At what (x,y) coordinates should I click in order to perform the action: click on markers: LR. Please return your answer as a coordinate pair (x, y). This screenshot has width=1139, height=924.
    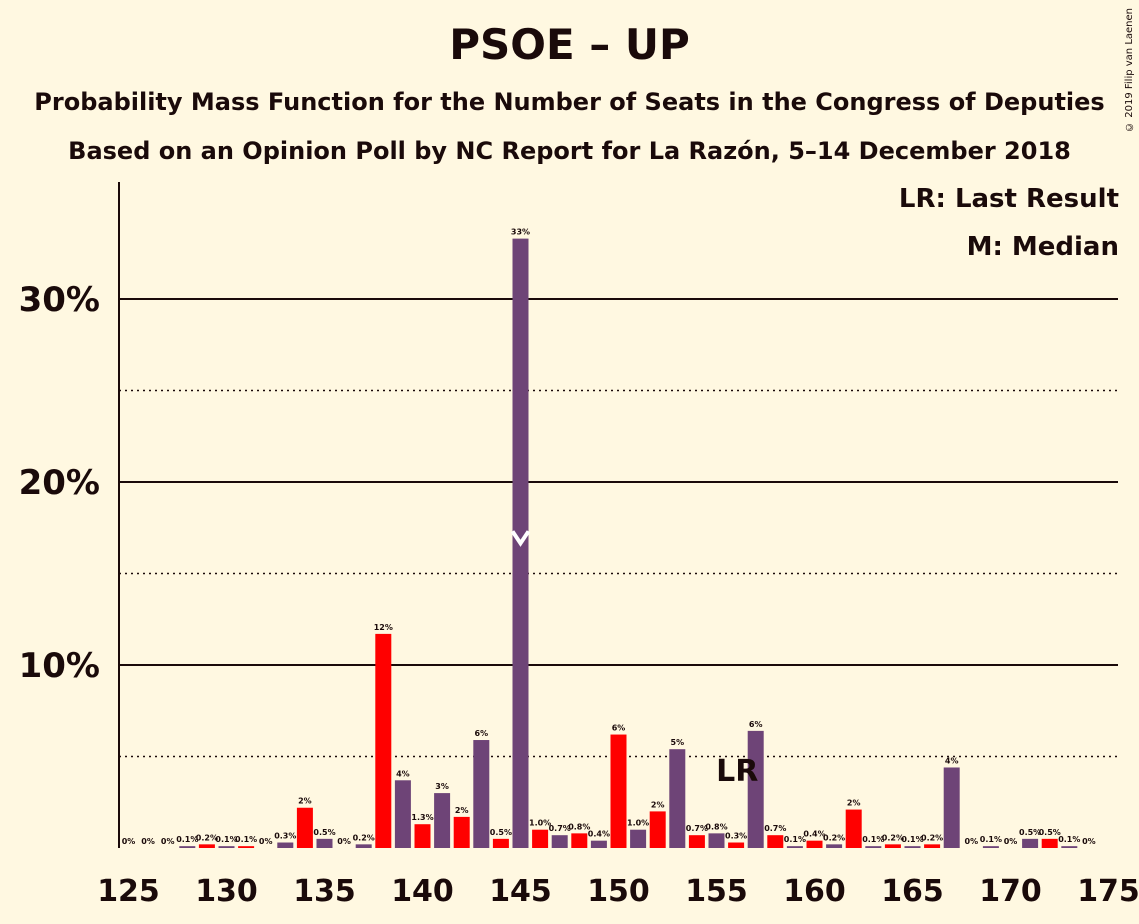
    Looking at the image, I should click on (634, 659).